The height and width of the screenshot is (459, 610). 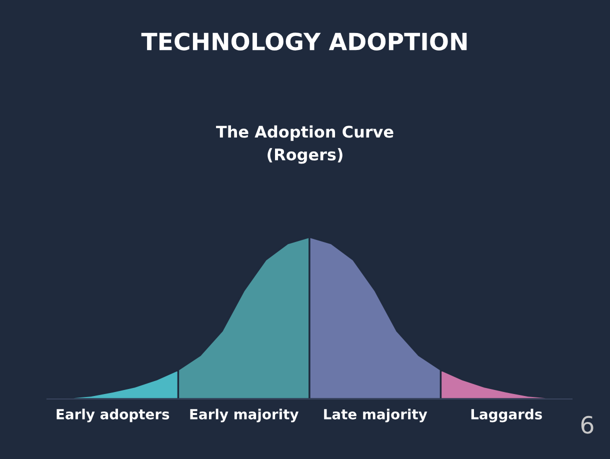 I want to click on series-label: Late majority, so click(x=376, y=415).